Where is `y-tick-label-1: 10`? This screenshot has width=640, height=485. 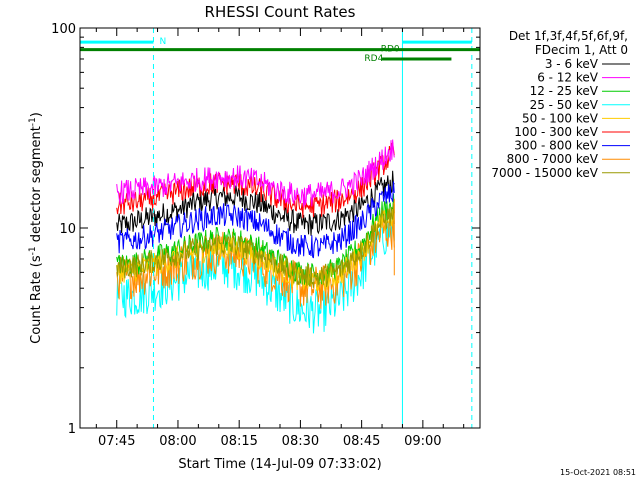 y-tick-label-1: 10 is located at coordinates (67, 229).